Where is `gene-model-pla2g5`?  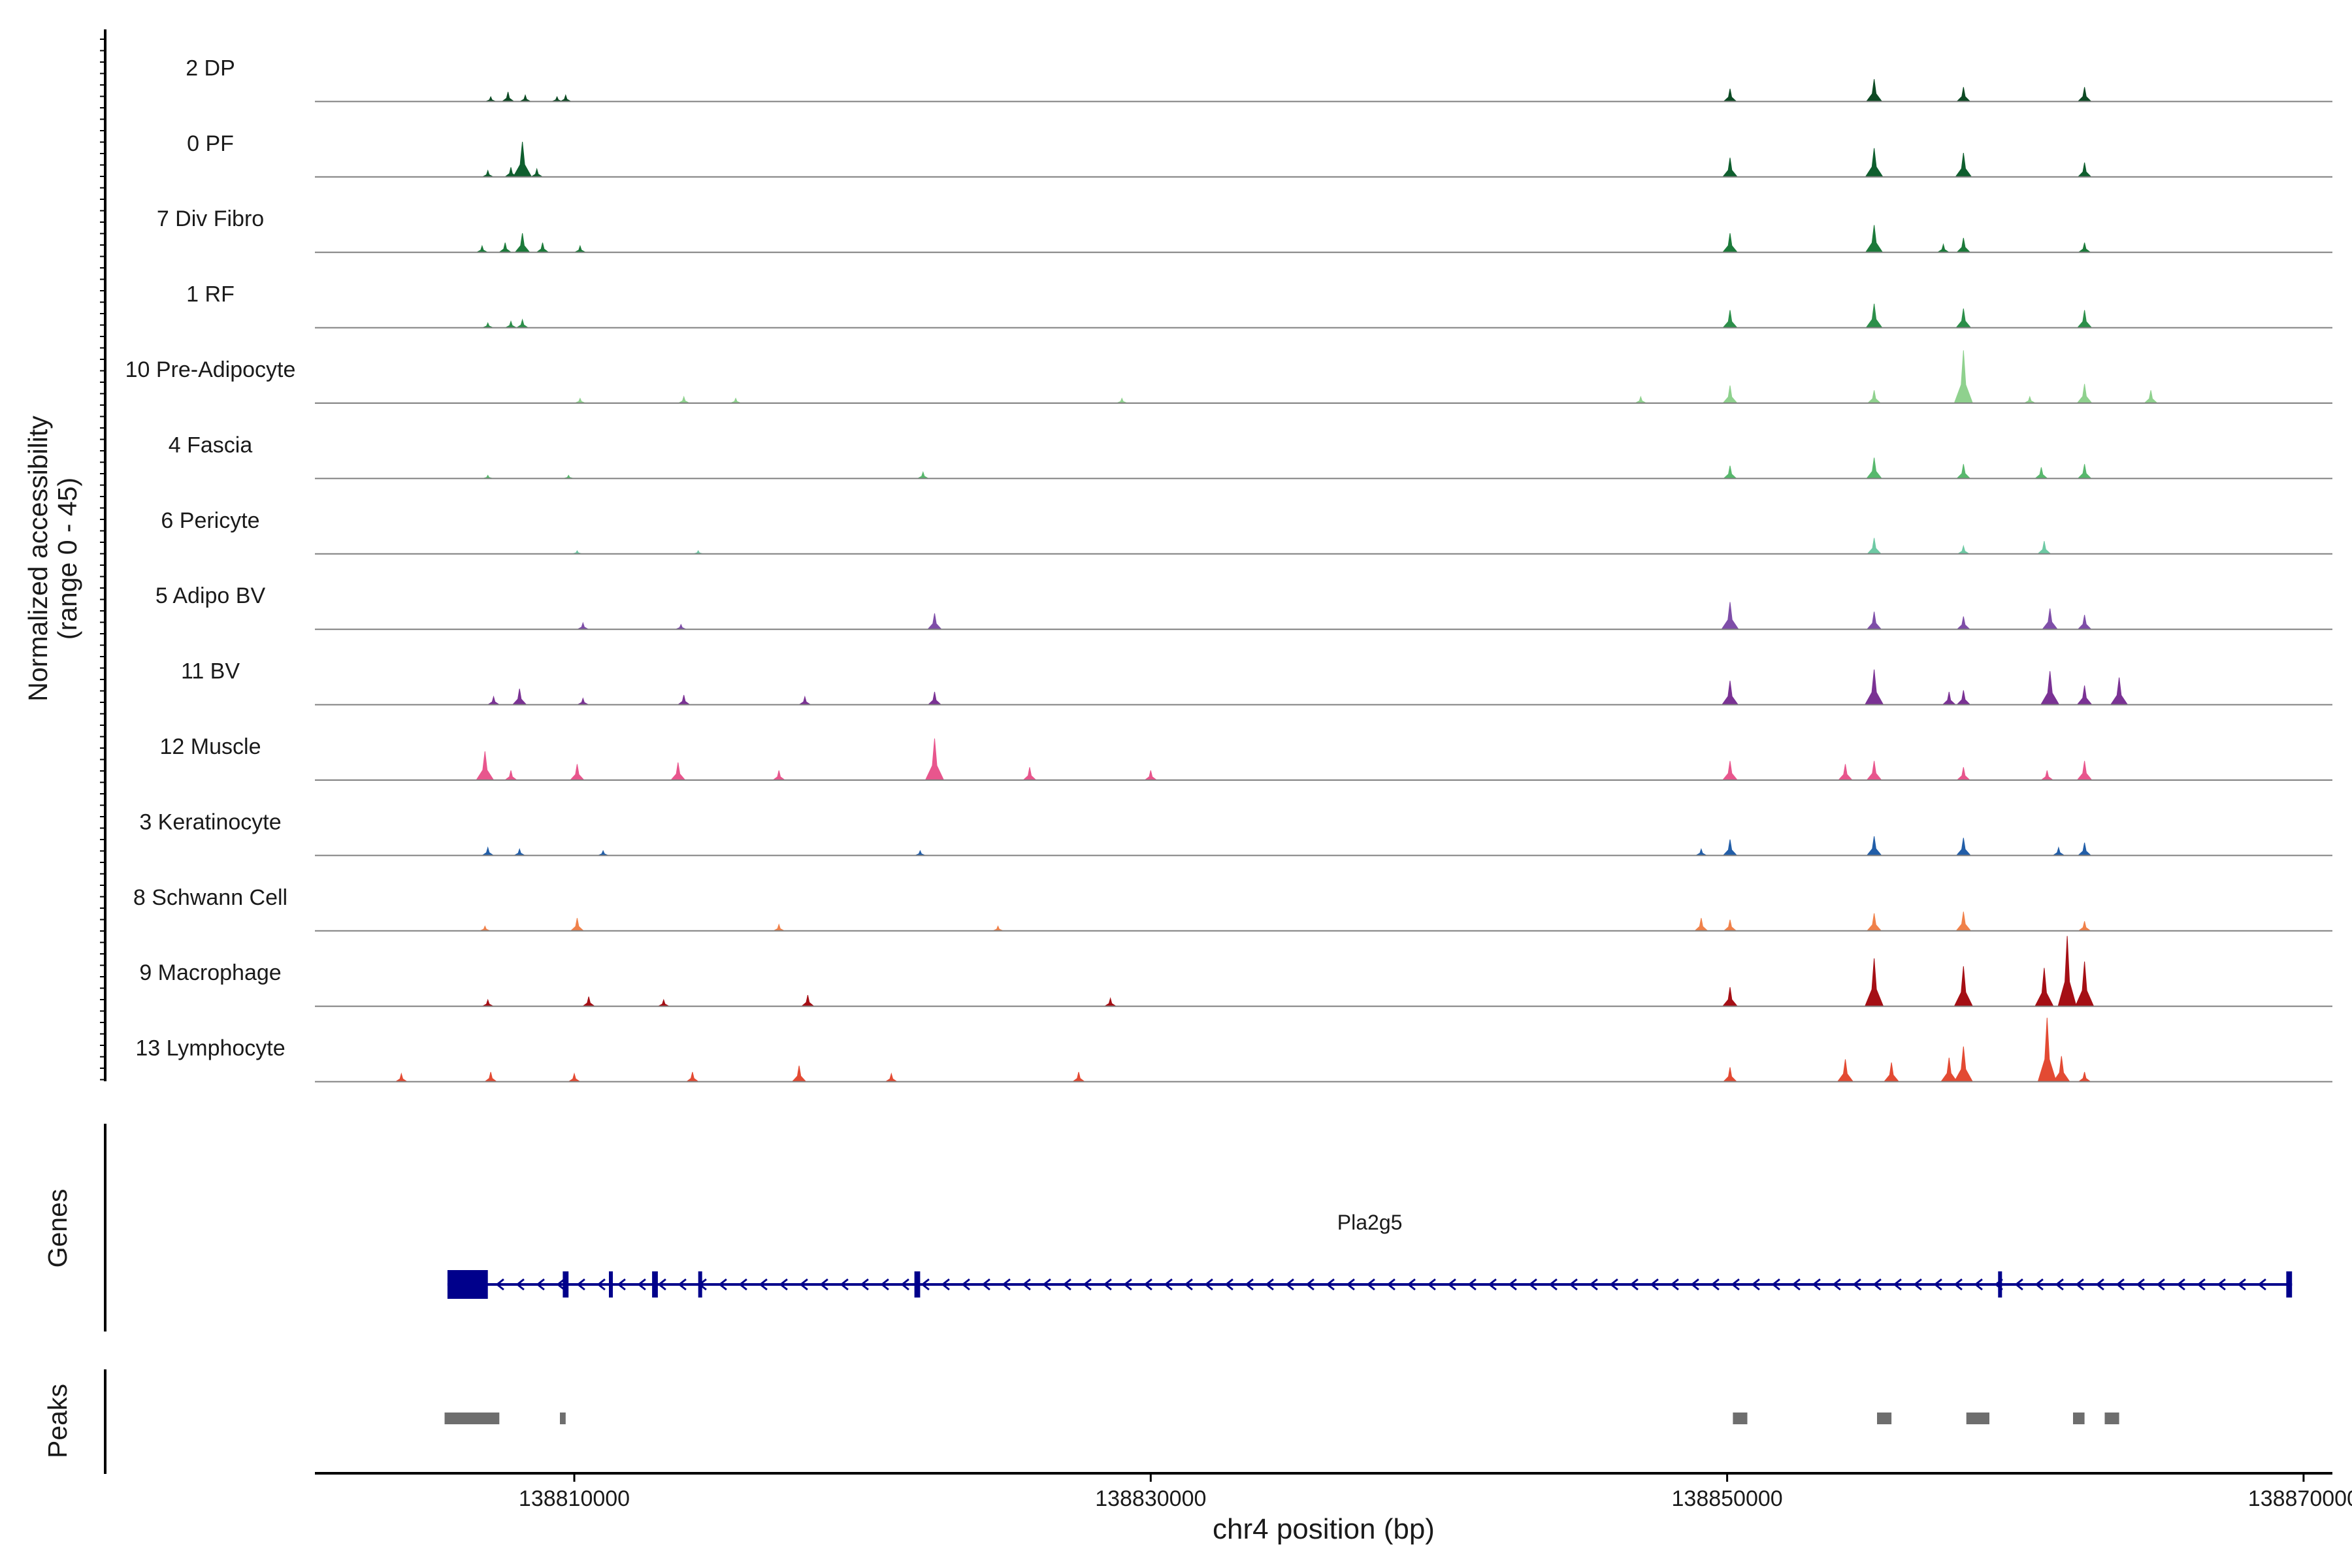 gene-model-pla2g5 is located at coordinates (1370, 1284).